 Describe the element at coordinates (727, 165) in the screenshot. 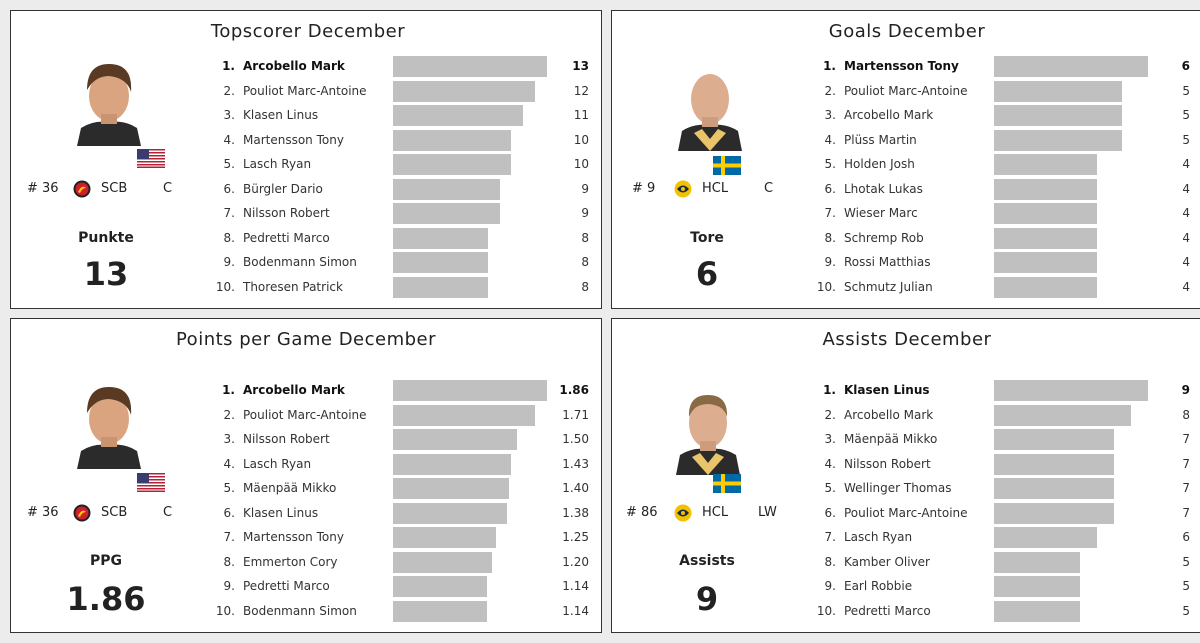

I see `sweden-flag-icon` at that location.